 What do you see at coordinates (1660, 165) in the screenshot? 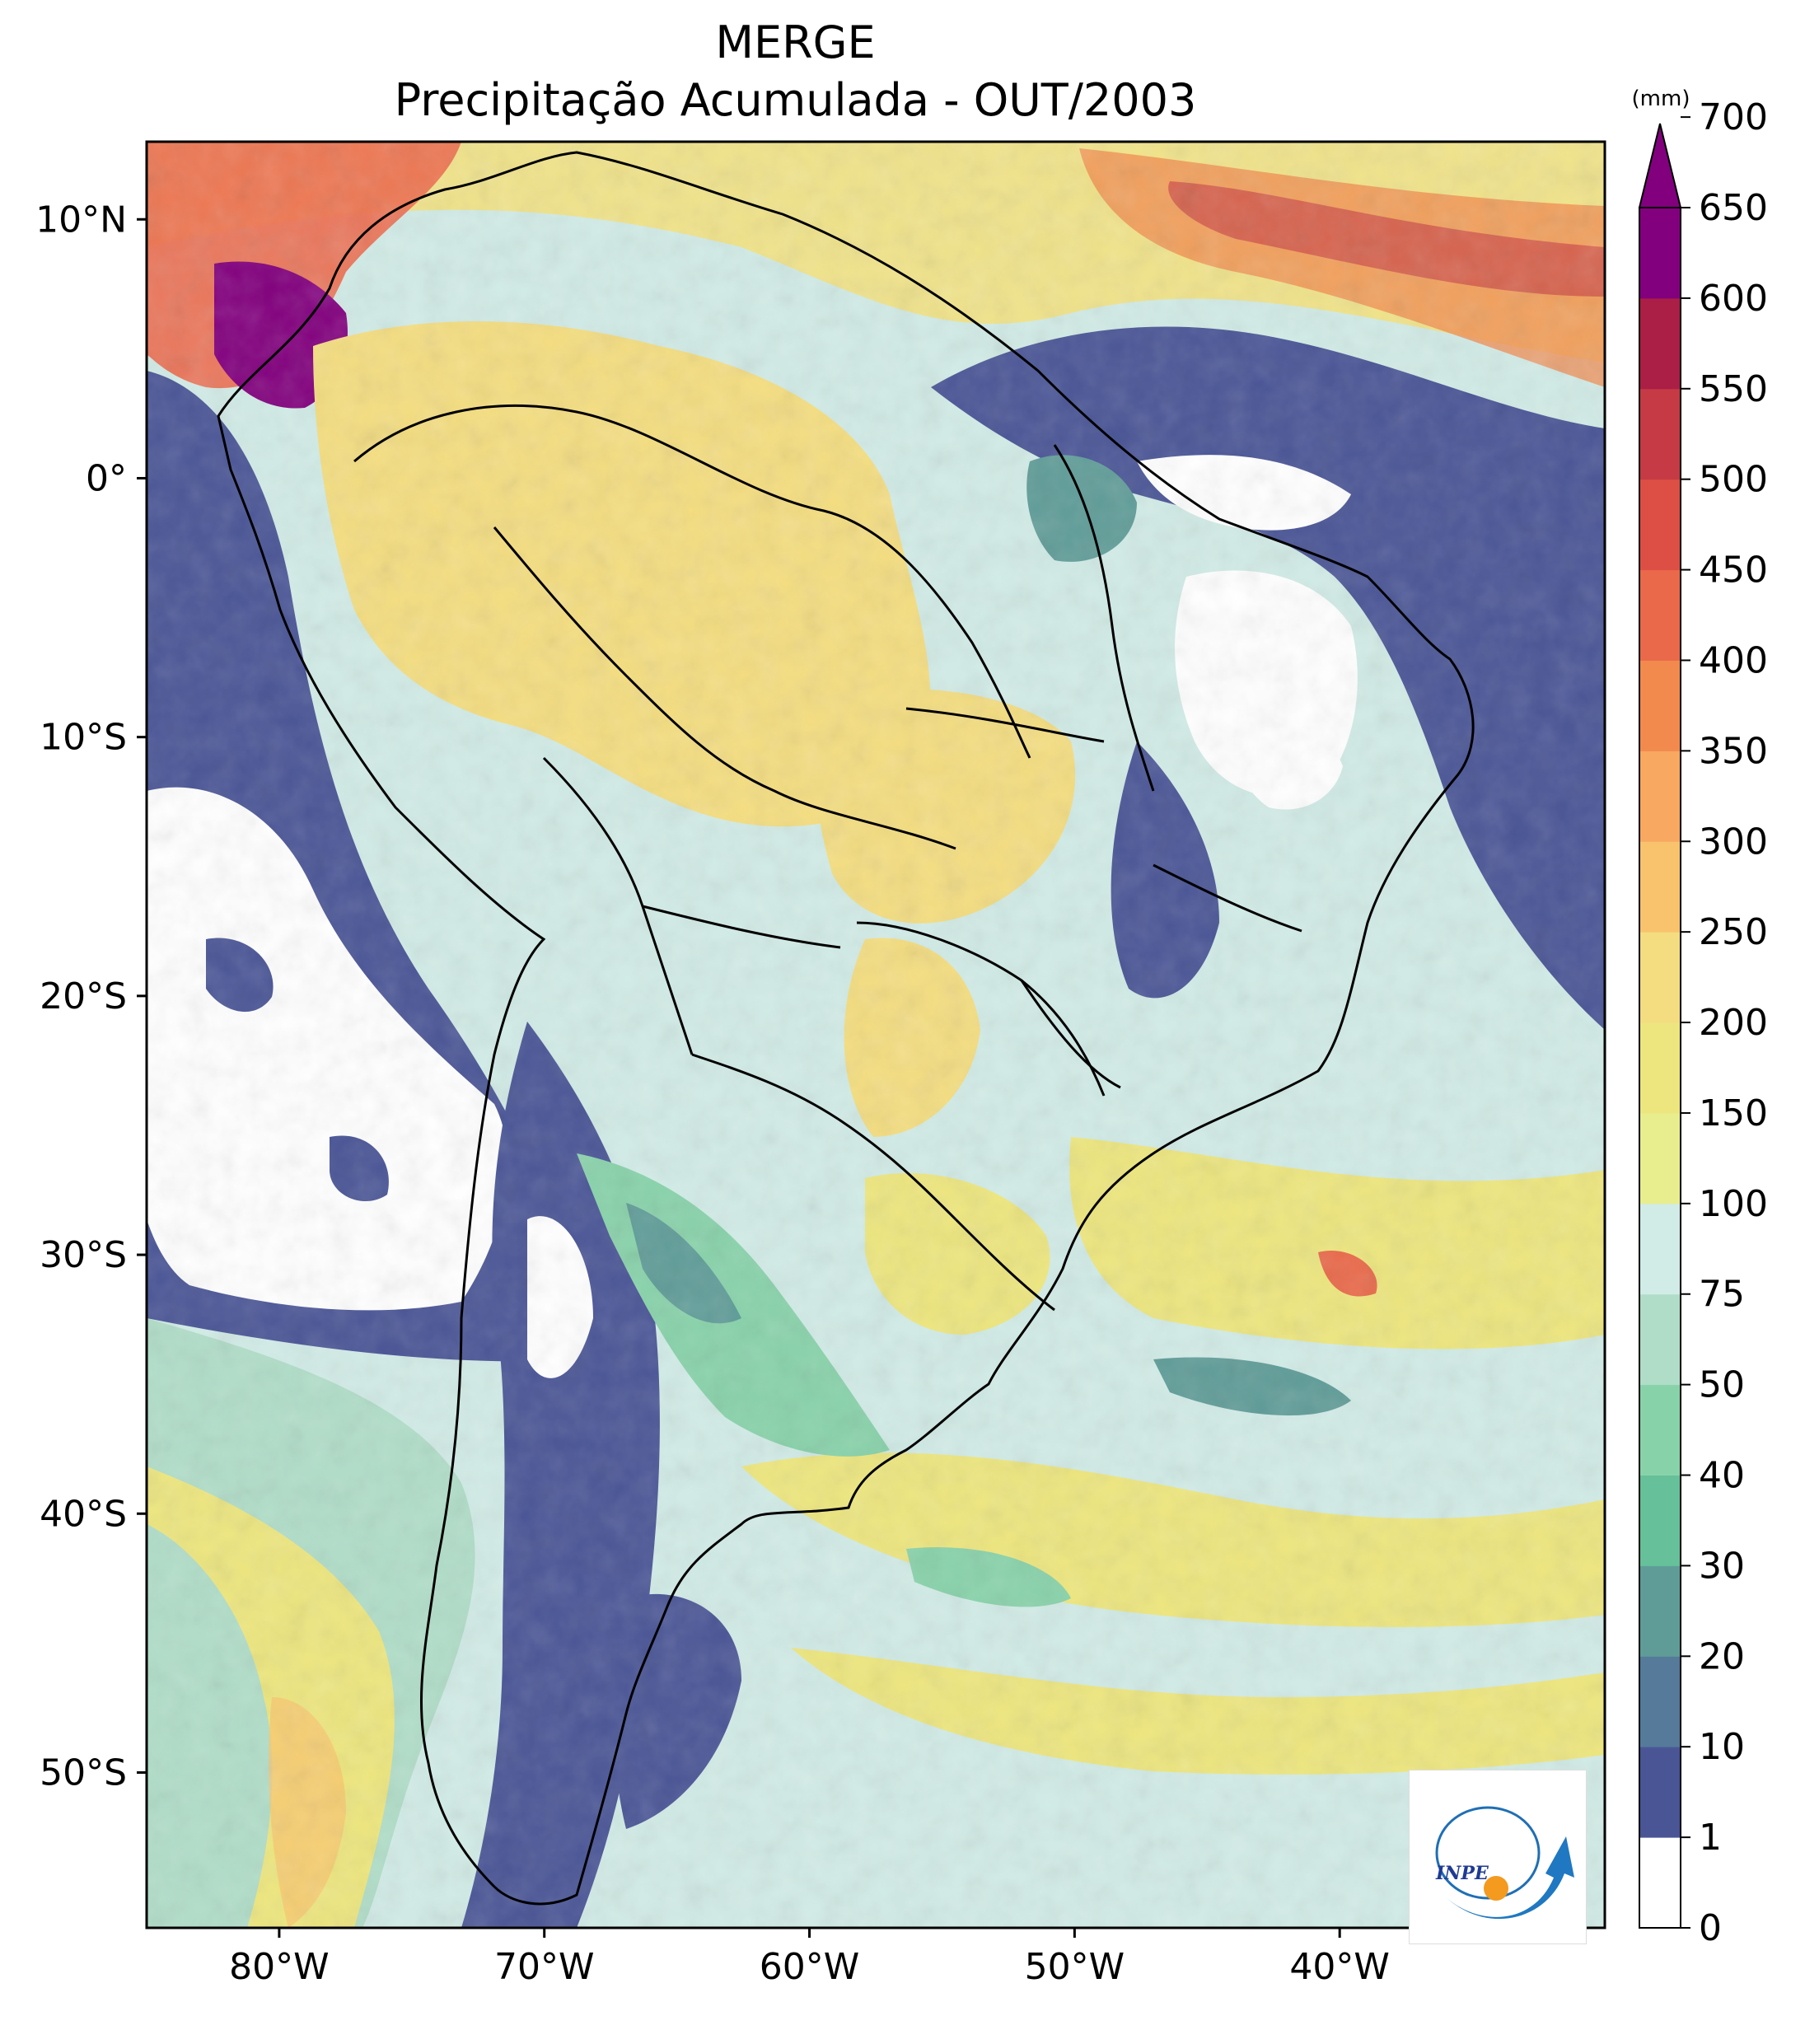
I see `colorbar-extend-arrow` at bounding box center [1660, 165].